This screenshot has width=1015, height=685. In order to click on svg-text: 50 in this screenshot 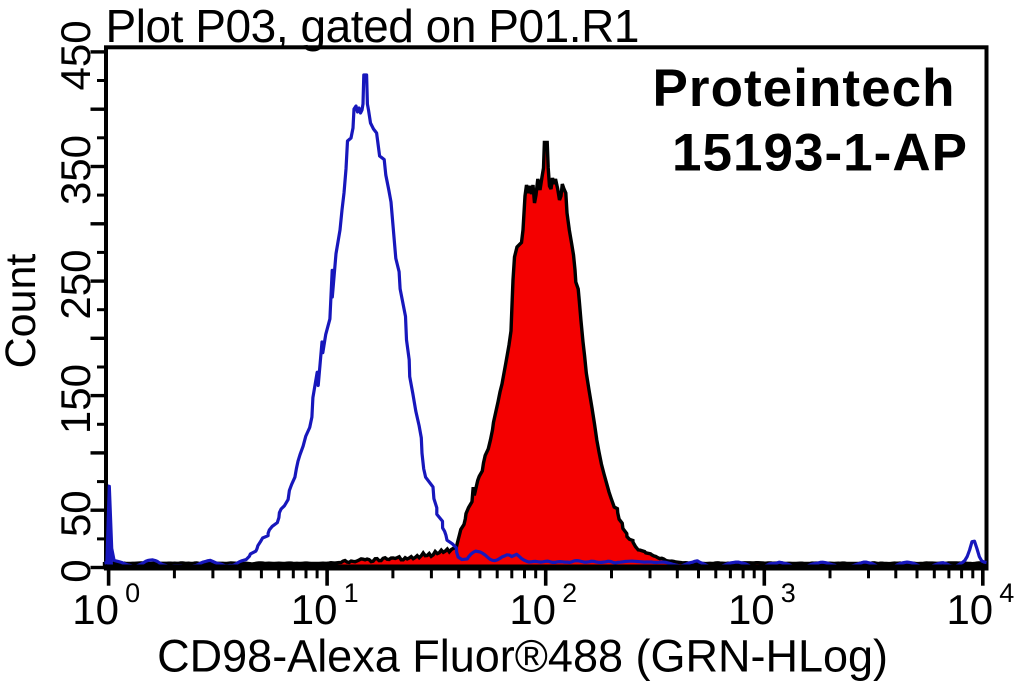, I will do `click(75, 513)`.